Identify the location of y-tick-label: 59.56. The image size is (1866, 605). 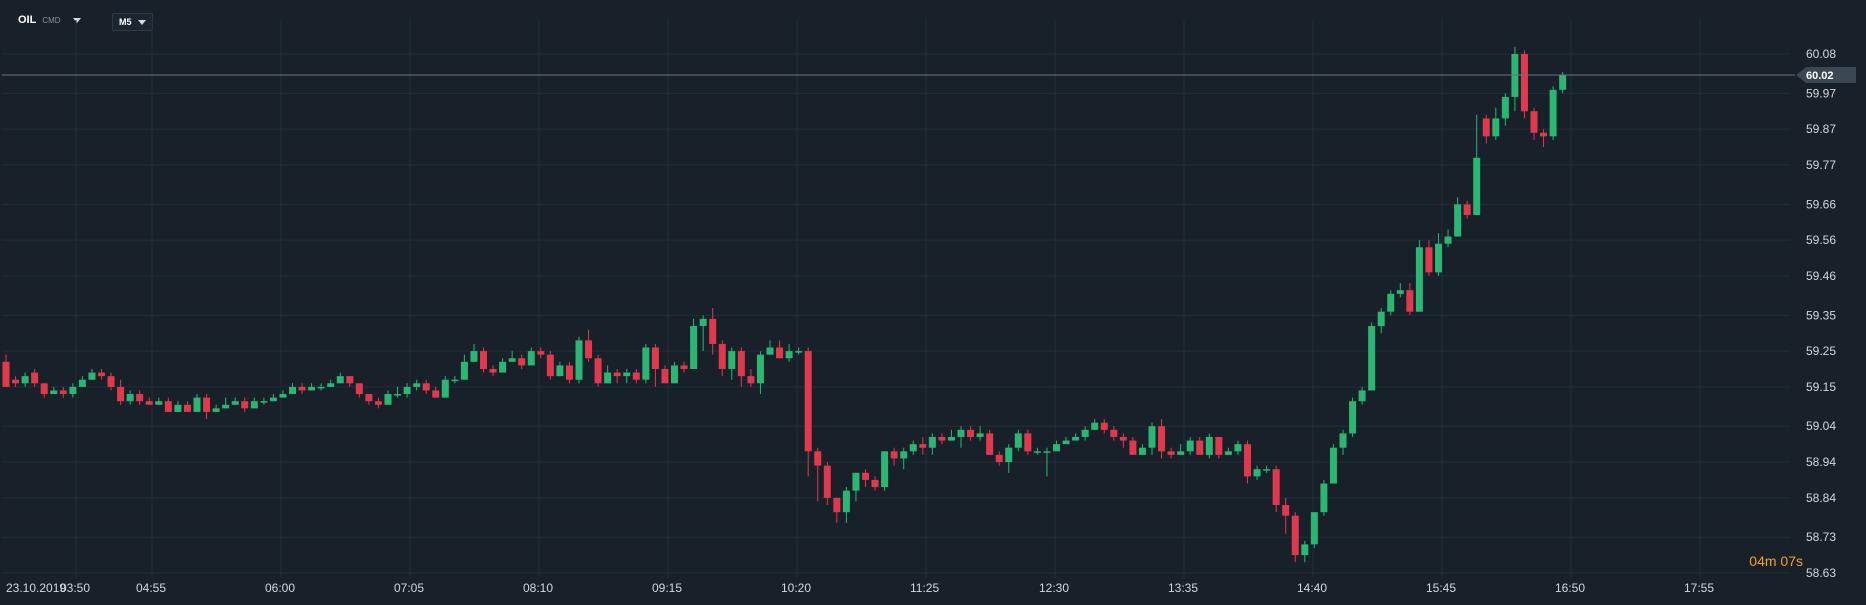
(1821, 240).